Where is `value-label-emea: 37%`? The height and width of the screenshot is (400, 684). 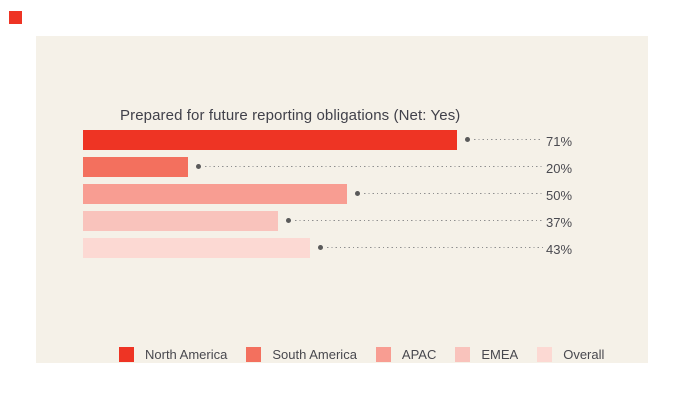 value-label-emea: 37% is located at coordinates (559, 222).